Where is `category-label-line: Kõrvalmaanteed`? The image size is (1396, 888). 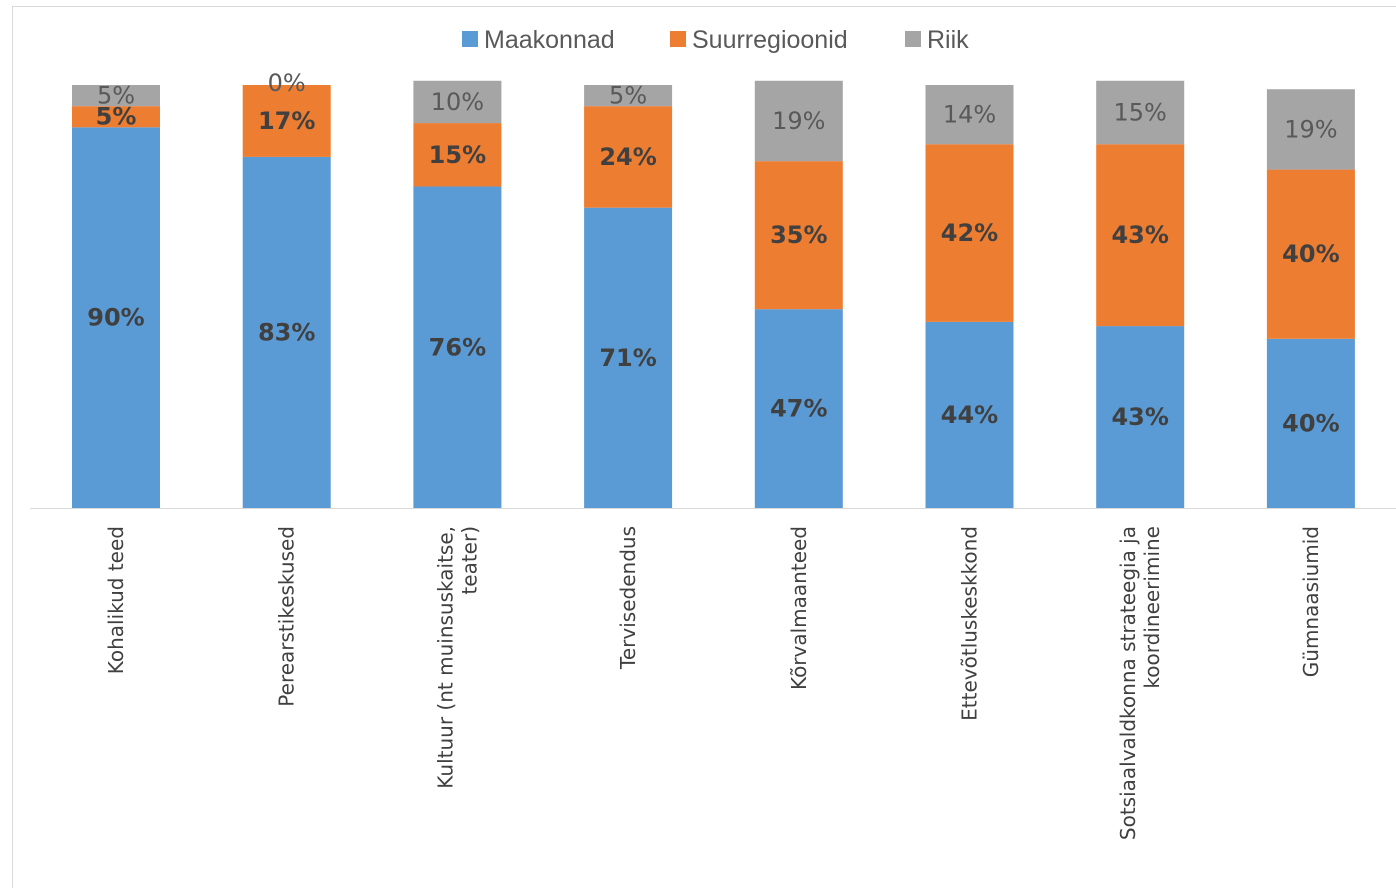
category-label-line: Kõrvalmaanteed is located at coordinates (799, 608).